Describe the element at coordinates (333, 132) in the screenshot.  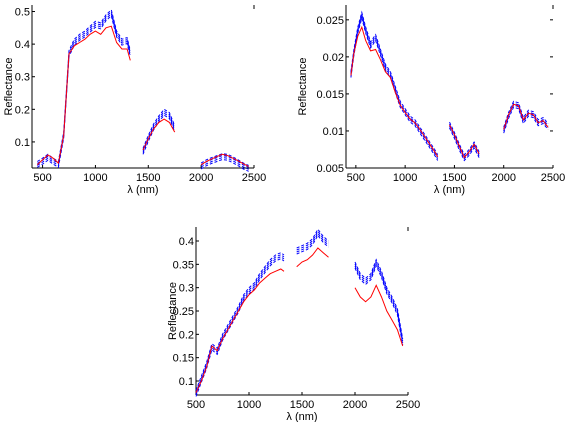
I see `y-tick-label: 0.01` at that location.